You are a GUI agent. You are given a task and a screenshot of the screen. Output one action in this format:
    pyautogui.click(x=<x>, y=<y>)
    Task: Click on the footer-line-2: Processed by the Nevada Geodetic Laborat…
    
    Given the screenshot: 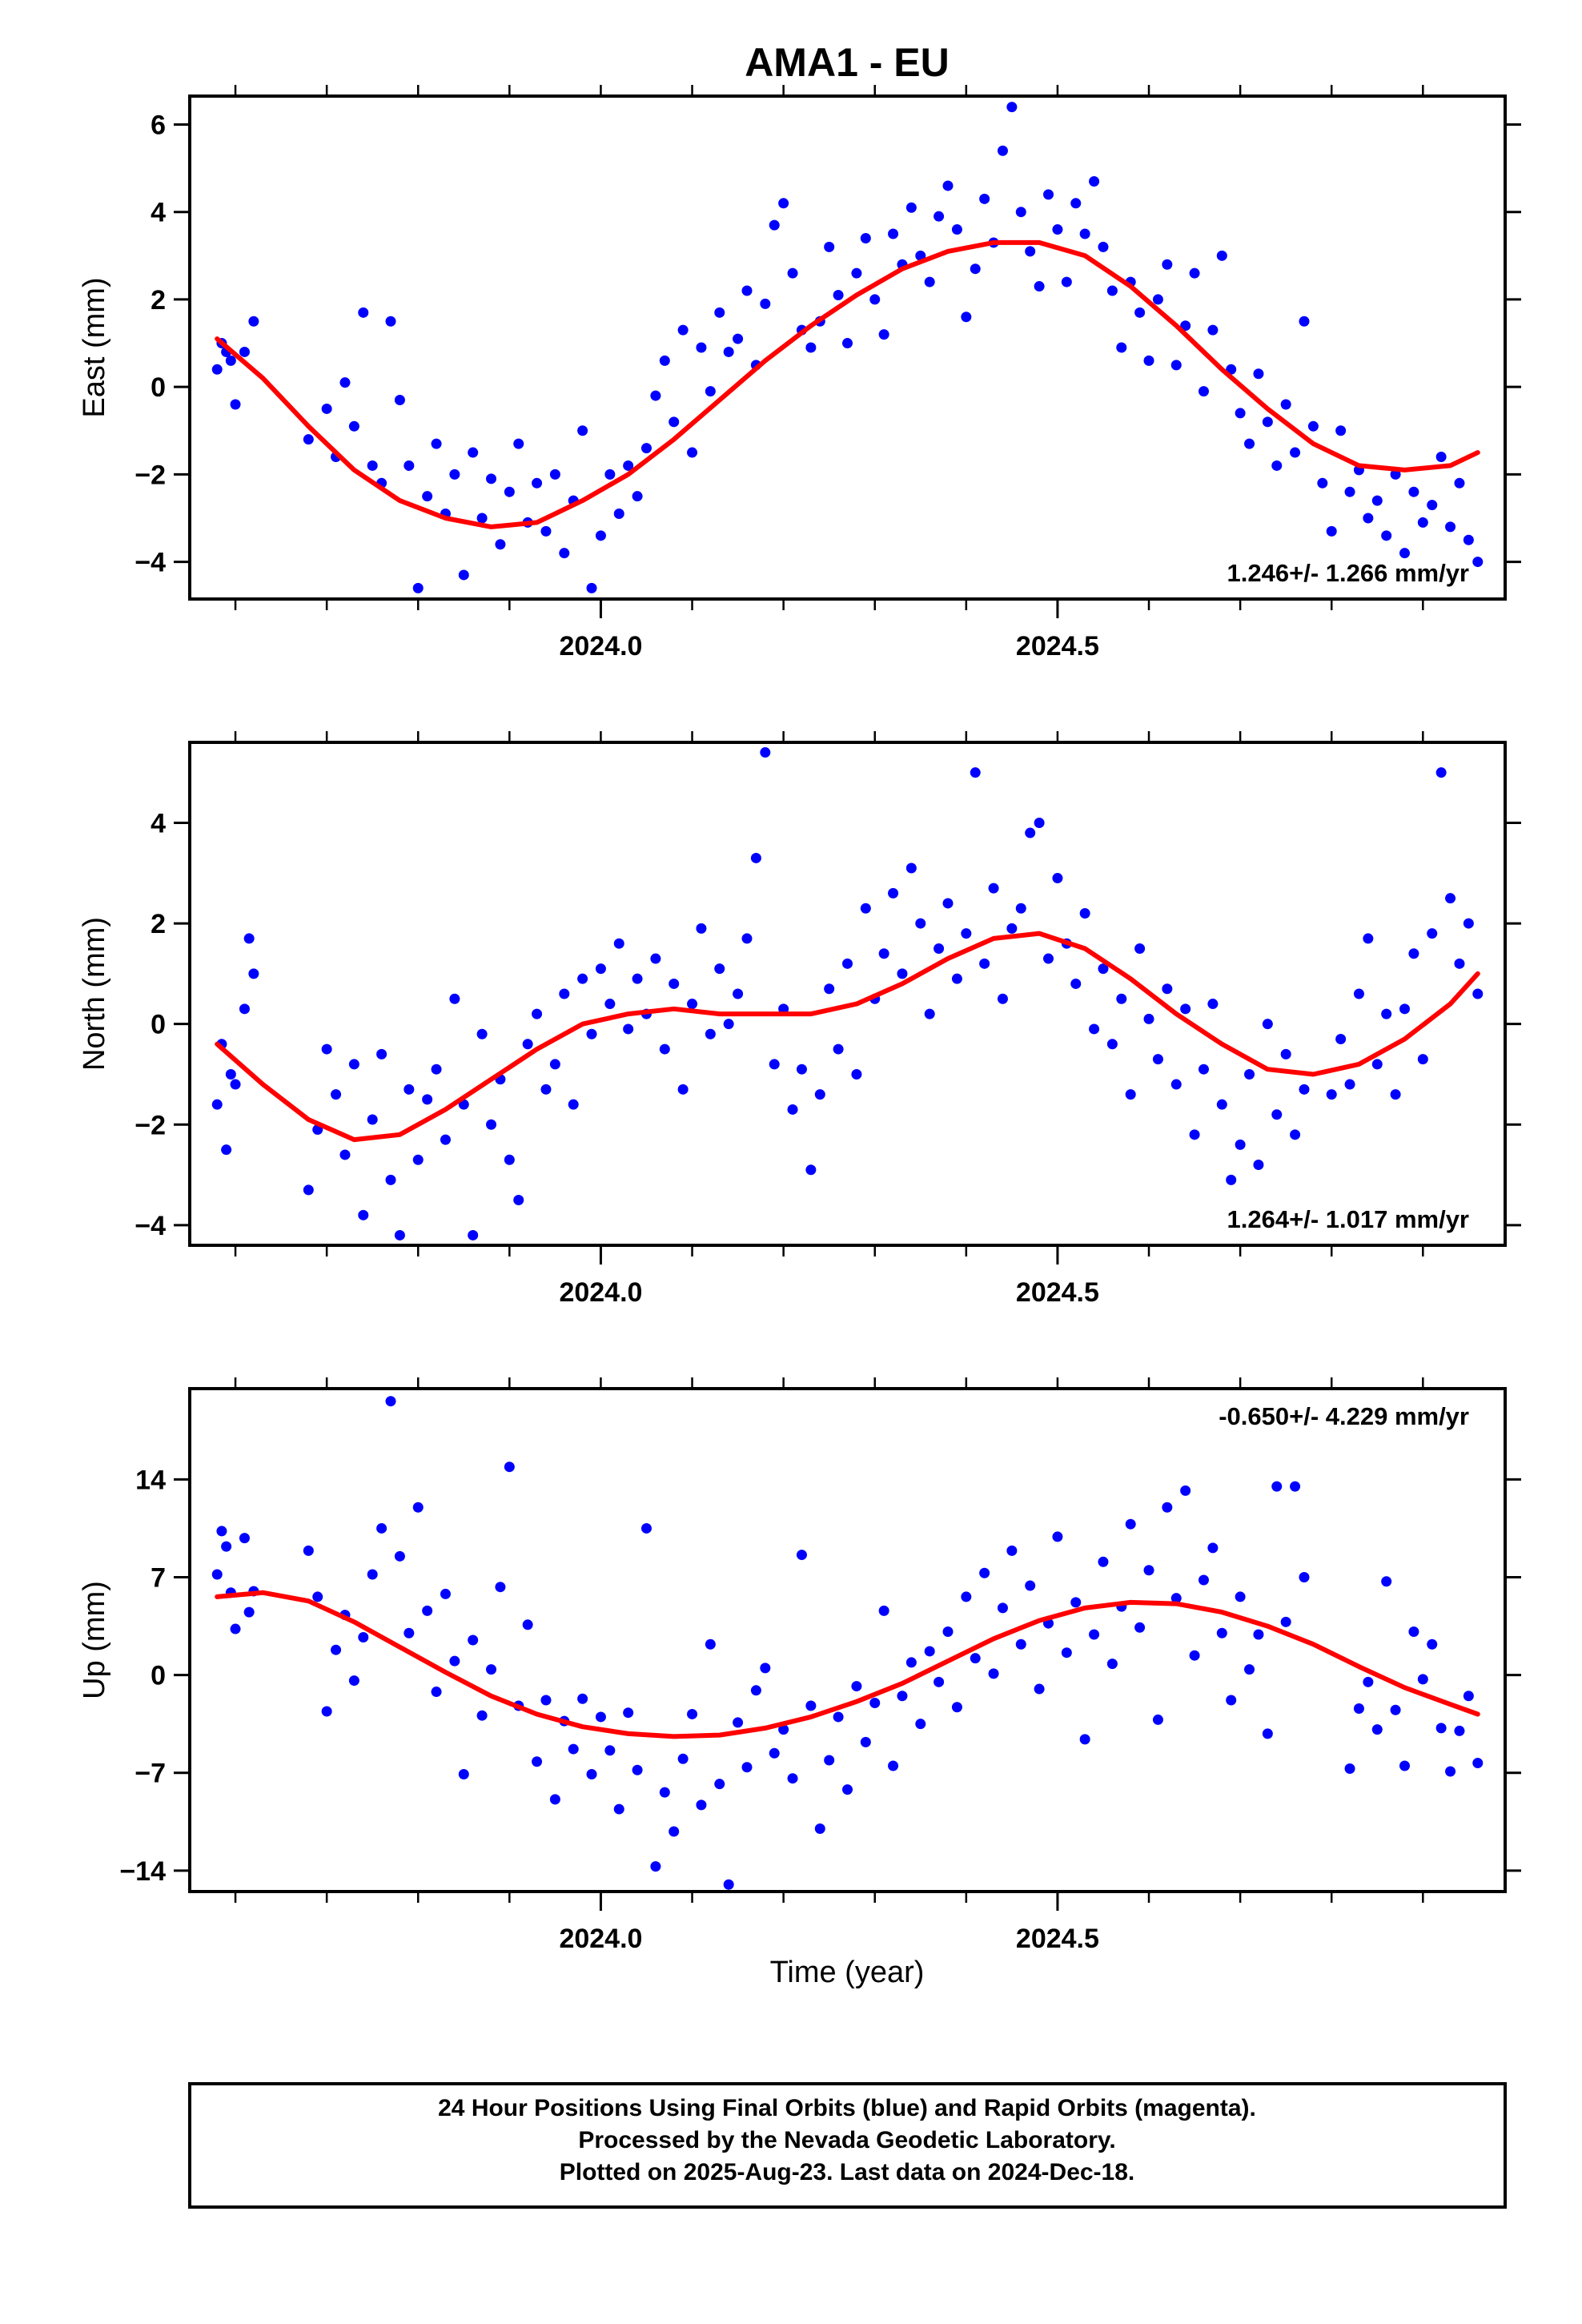 What is the action you would take?
    pyautogui.click(x=847, y=2140)
    